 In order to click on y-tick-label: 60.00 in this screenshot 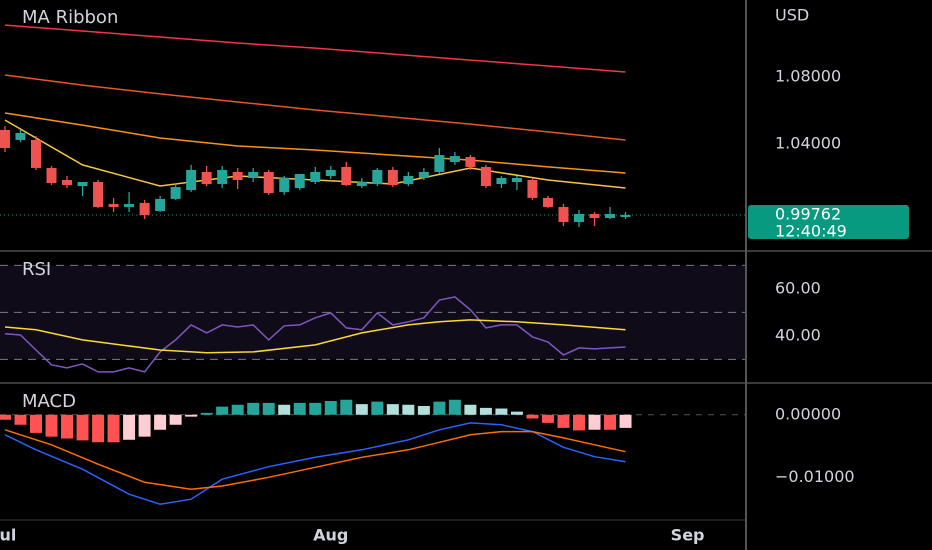, I will do `click(798, 287)`.